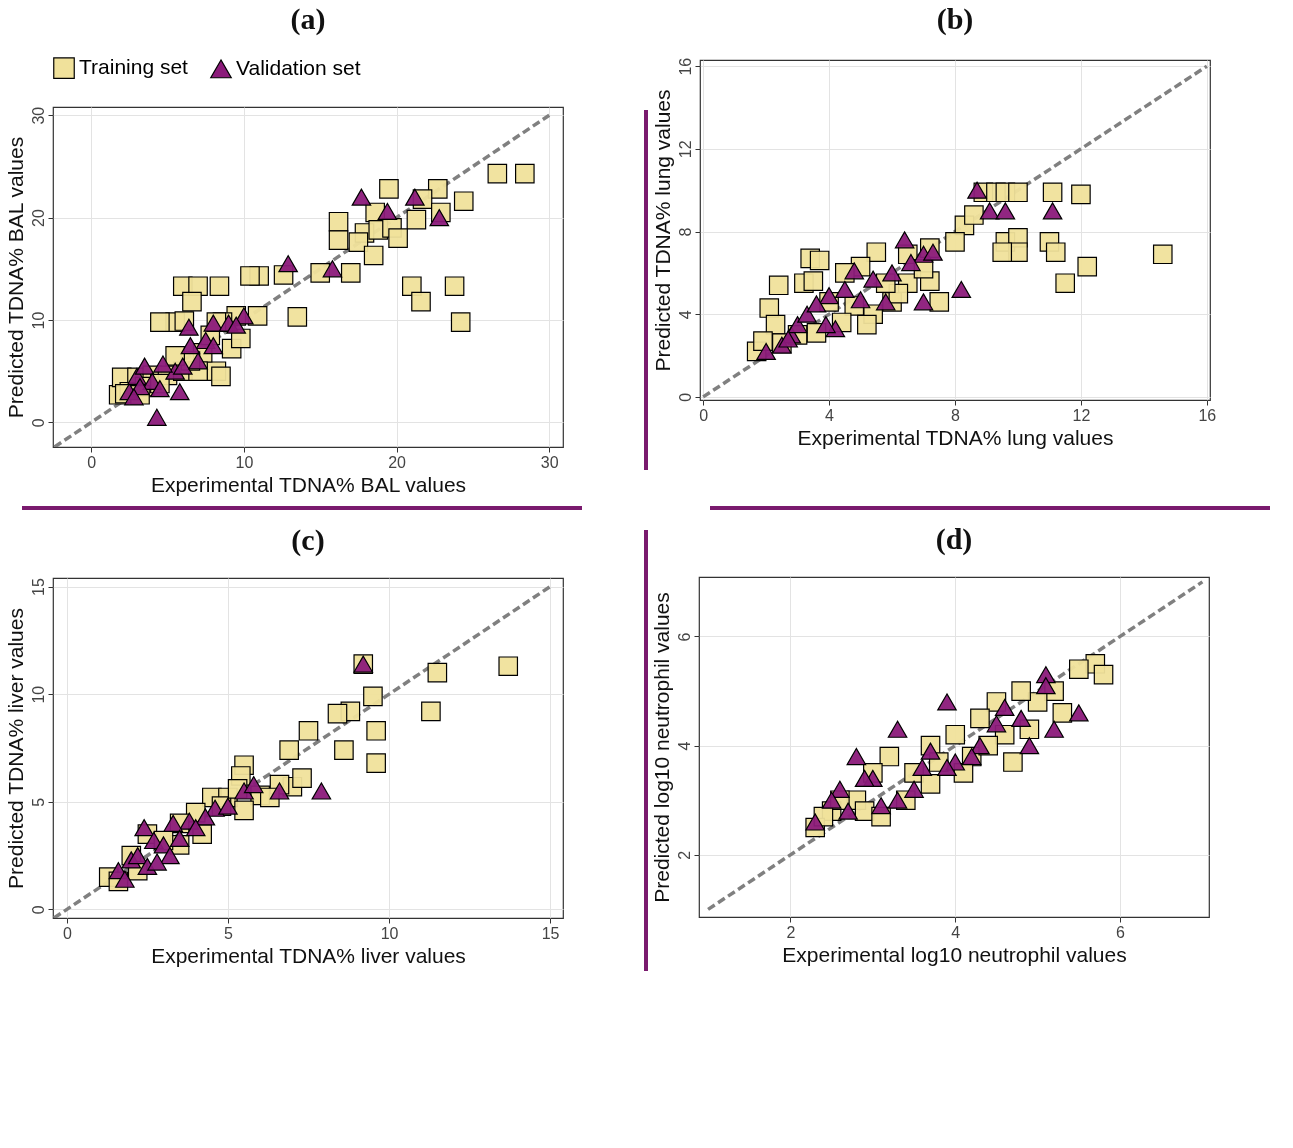 The height and width of the screenshot is (1148, 1293). I want to click on x-axis-title: Experimental TDNA% BAL values, so click(308, 484).